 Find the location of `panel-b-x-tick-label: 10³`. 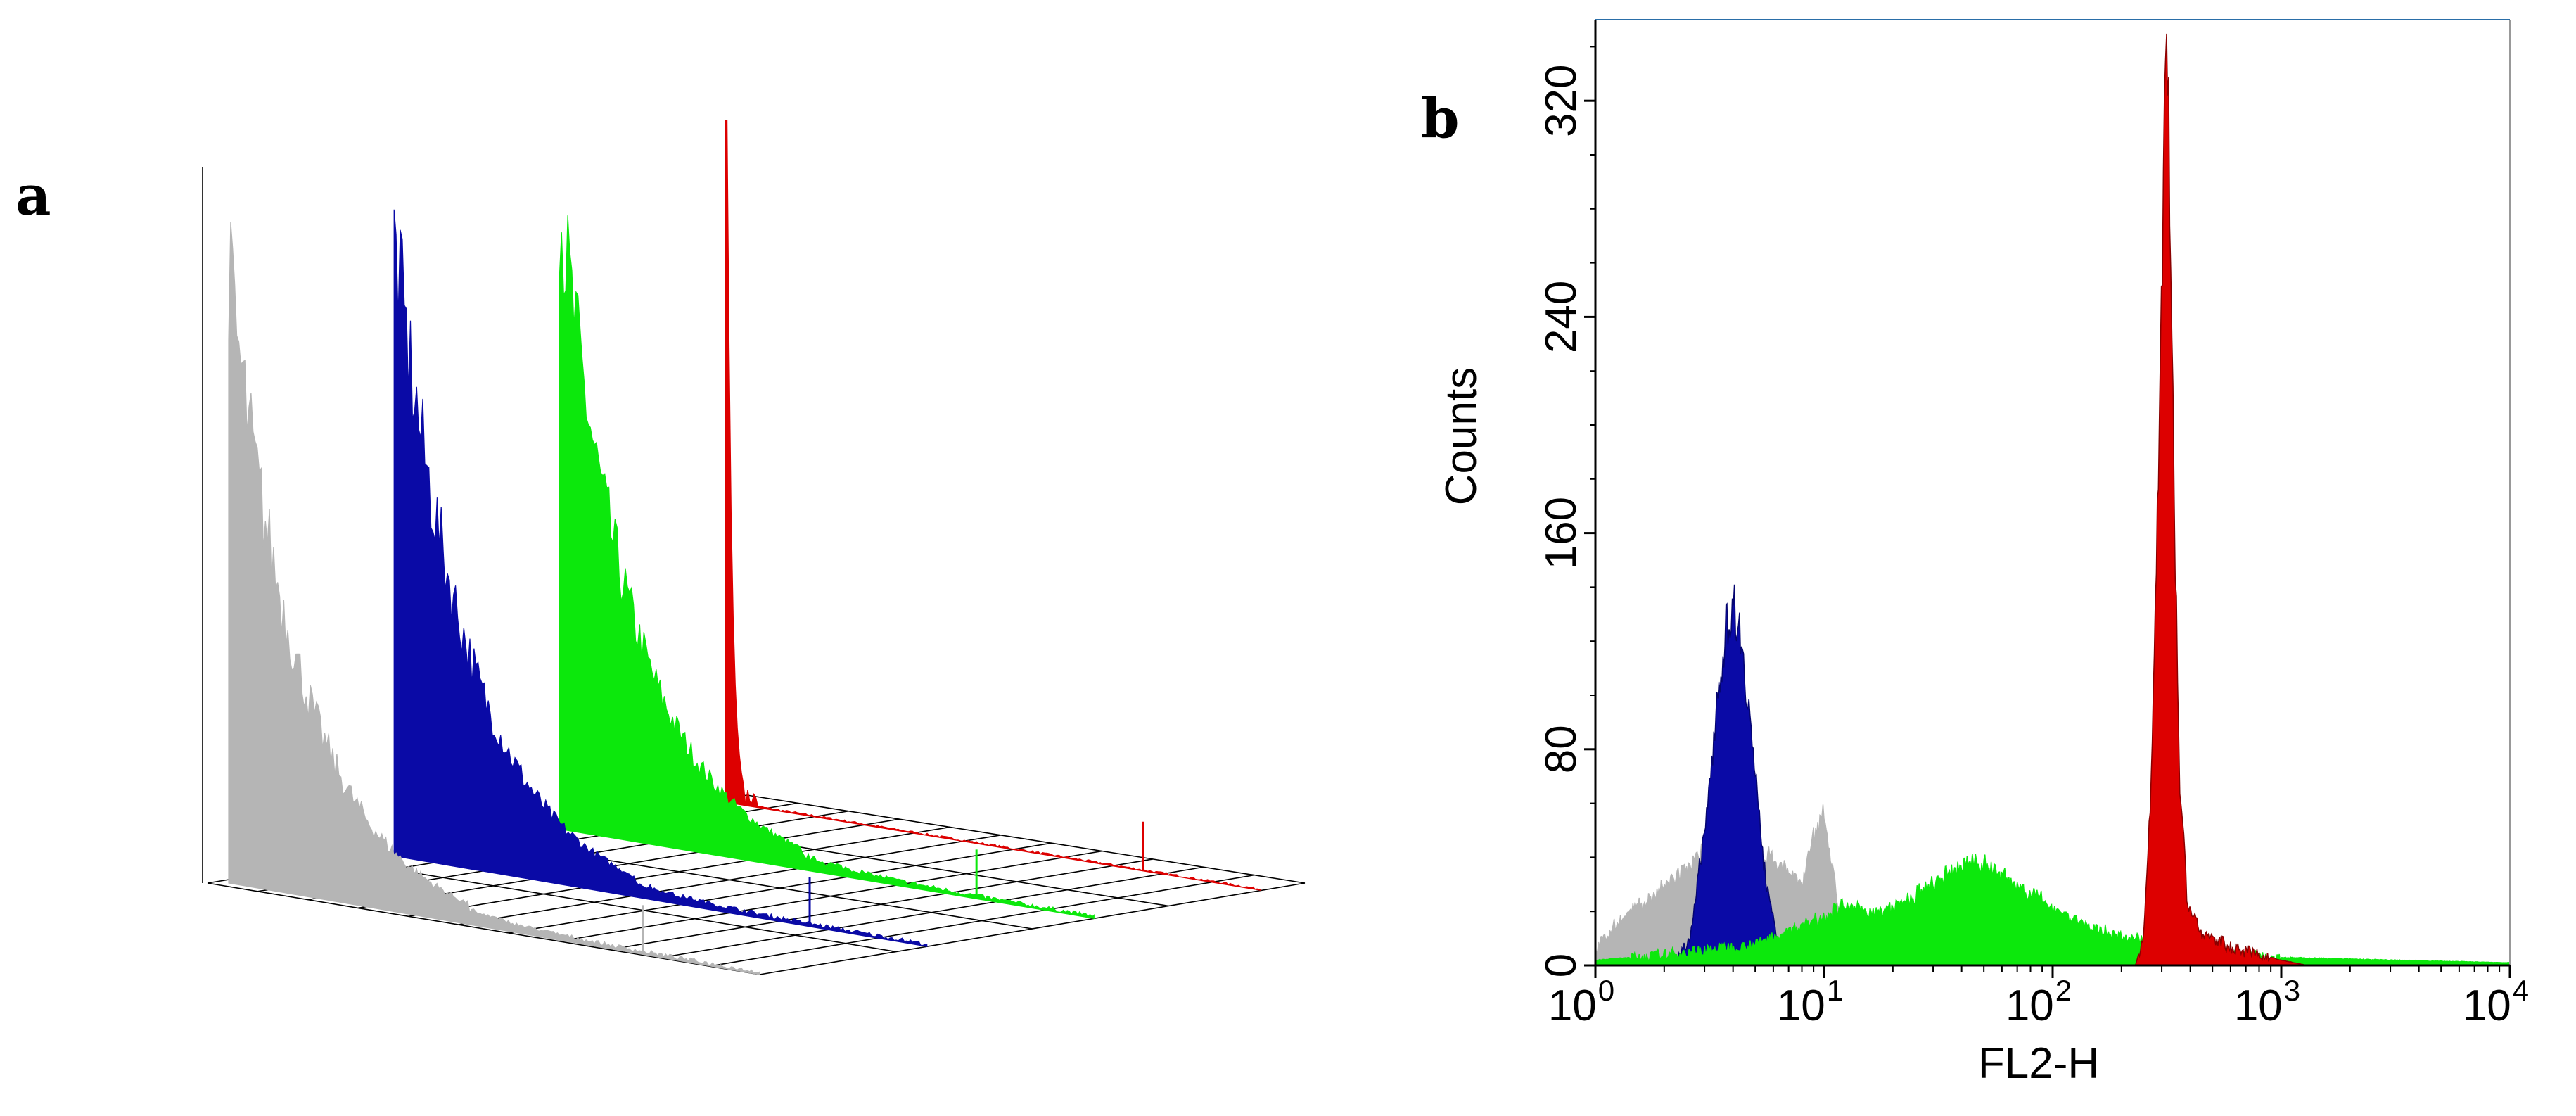

panel-b-x-tick-label: 10³ is located at coordinates (2267, 1002).